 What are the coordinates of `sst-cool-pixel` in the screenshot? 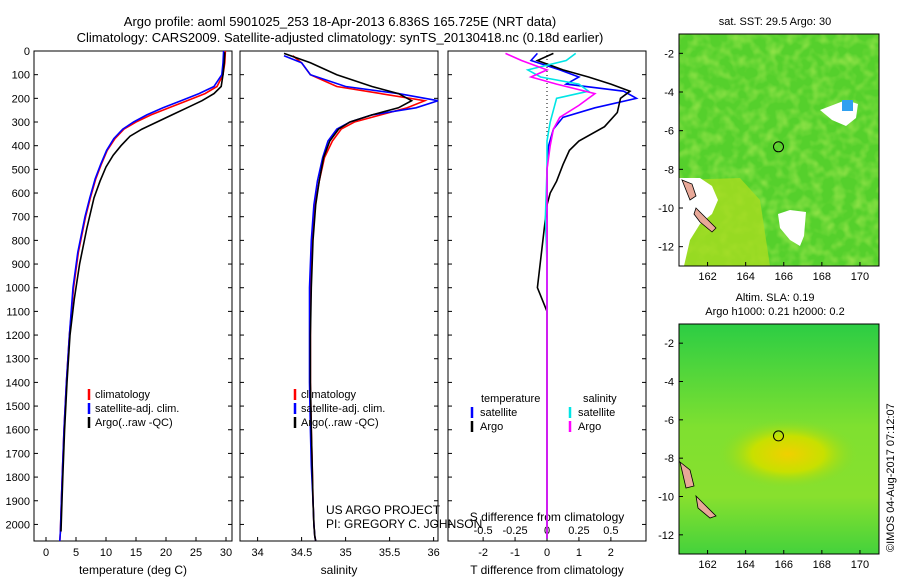 It's located at (847, 105).